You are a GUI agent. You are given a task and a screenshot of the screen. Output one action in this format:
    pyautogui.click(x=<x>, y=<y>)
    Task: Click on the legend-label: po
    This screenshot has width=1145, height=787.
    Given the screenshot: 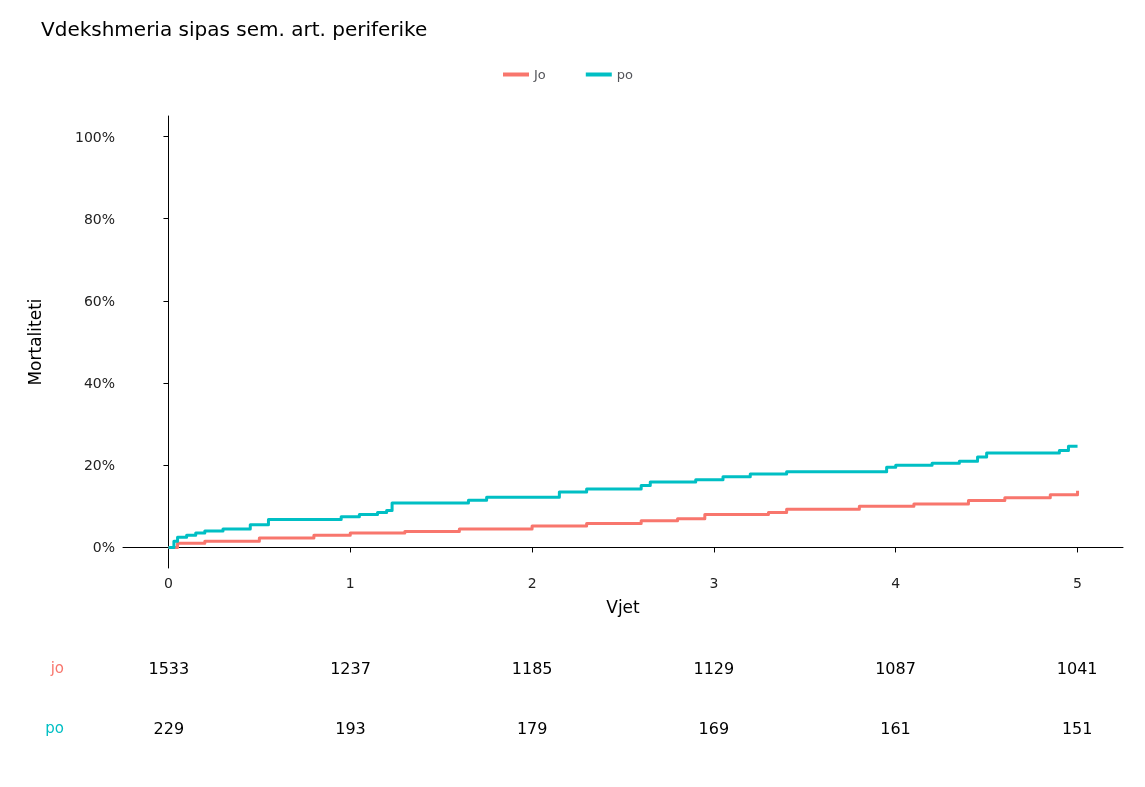 What is the action you would take?
    pyautogui.click(x=625, y=74)
    